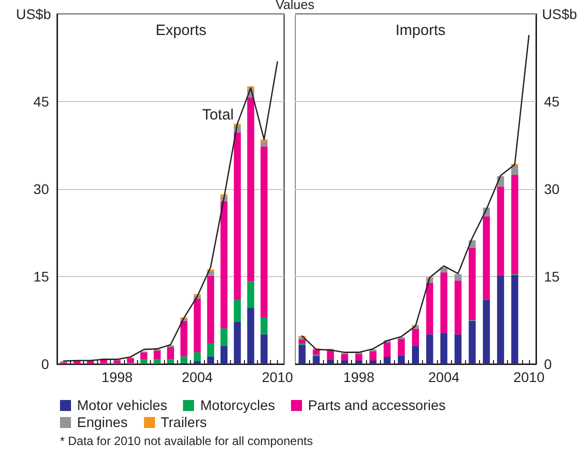 This screenshot has width=583, height=466. What do you see at coordinates (548, 364) in the screenshot?
I see `y2-tick-label: 0` at bounding box center [548, 364].